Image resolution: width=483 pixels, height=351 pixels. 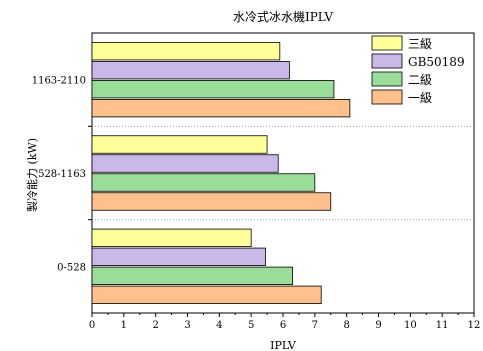 I want to click on x-tick-label: 3, so click(x=187, y=325).